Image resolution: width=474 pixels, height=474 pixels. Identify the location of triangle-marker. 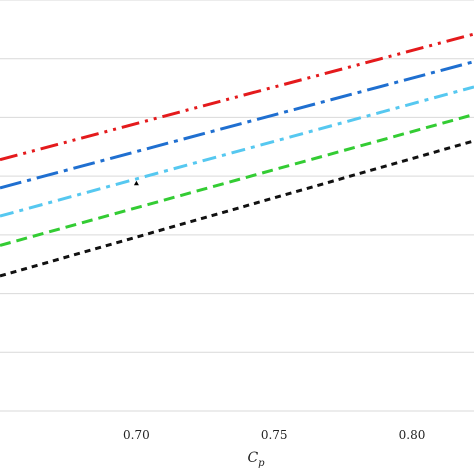
(136, 183).